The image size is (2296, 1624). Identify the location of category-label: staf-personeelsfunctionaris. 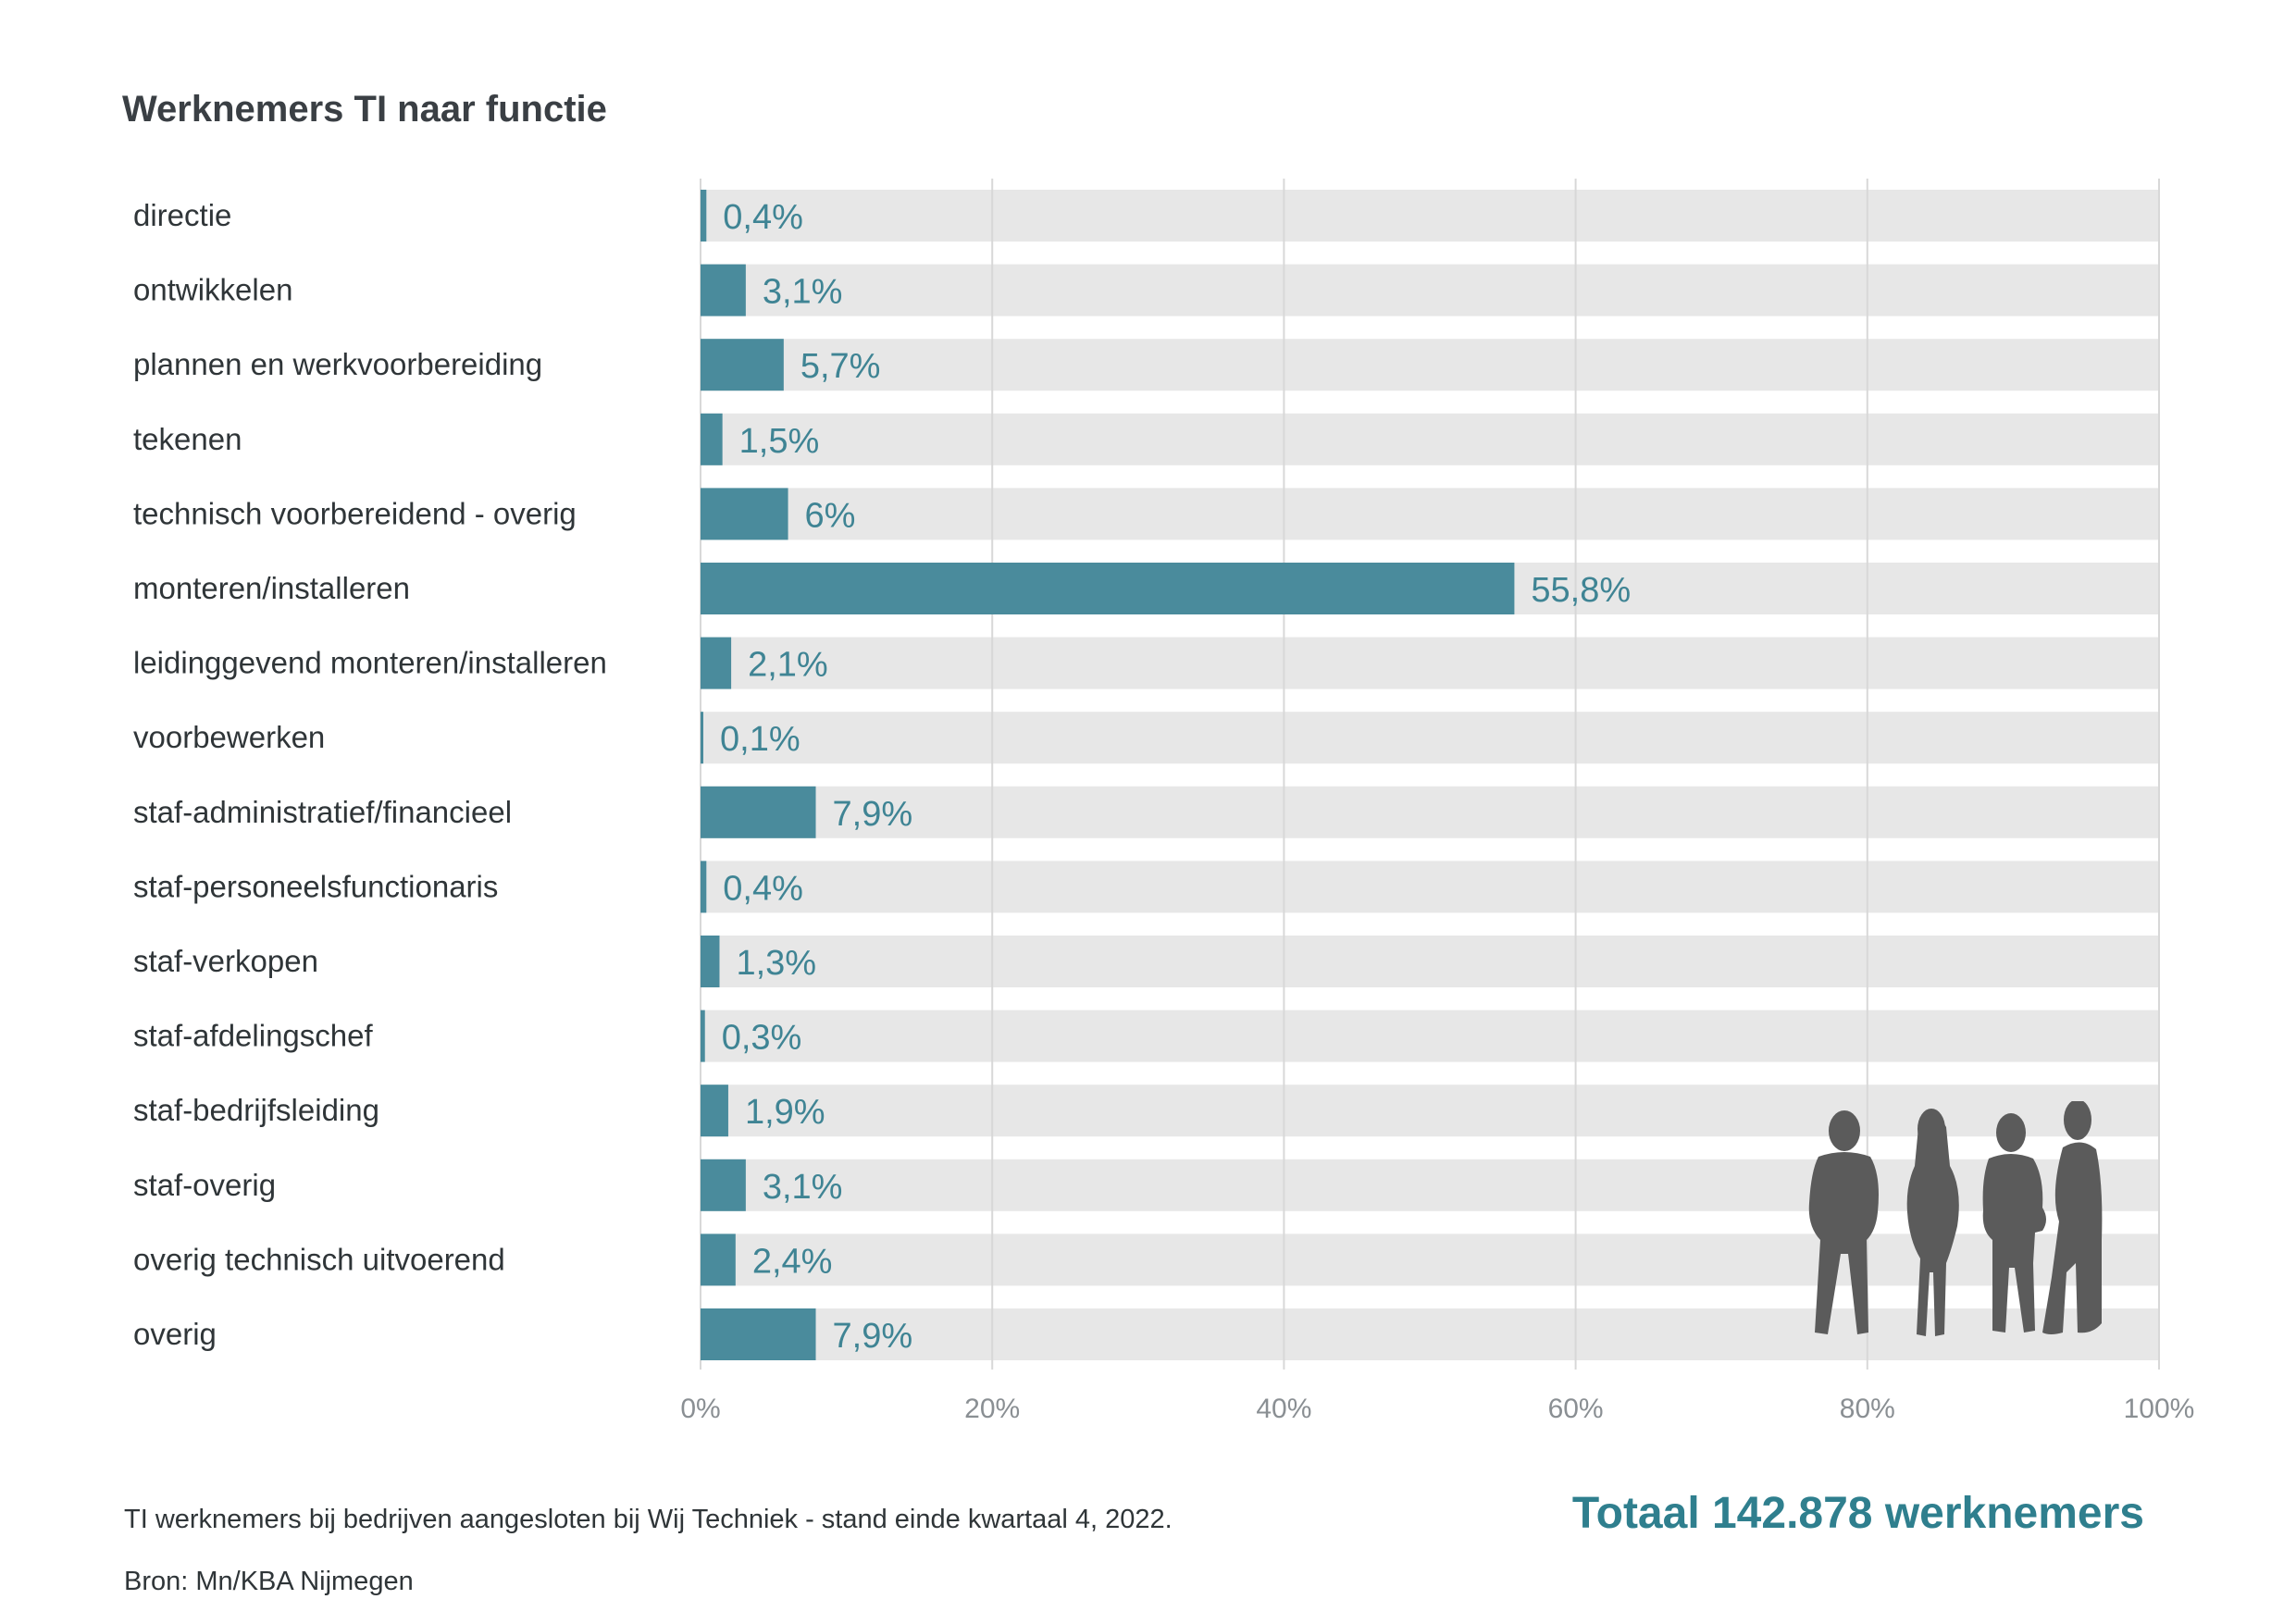
(316, 886).